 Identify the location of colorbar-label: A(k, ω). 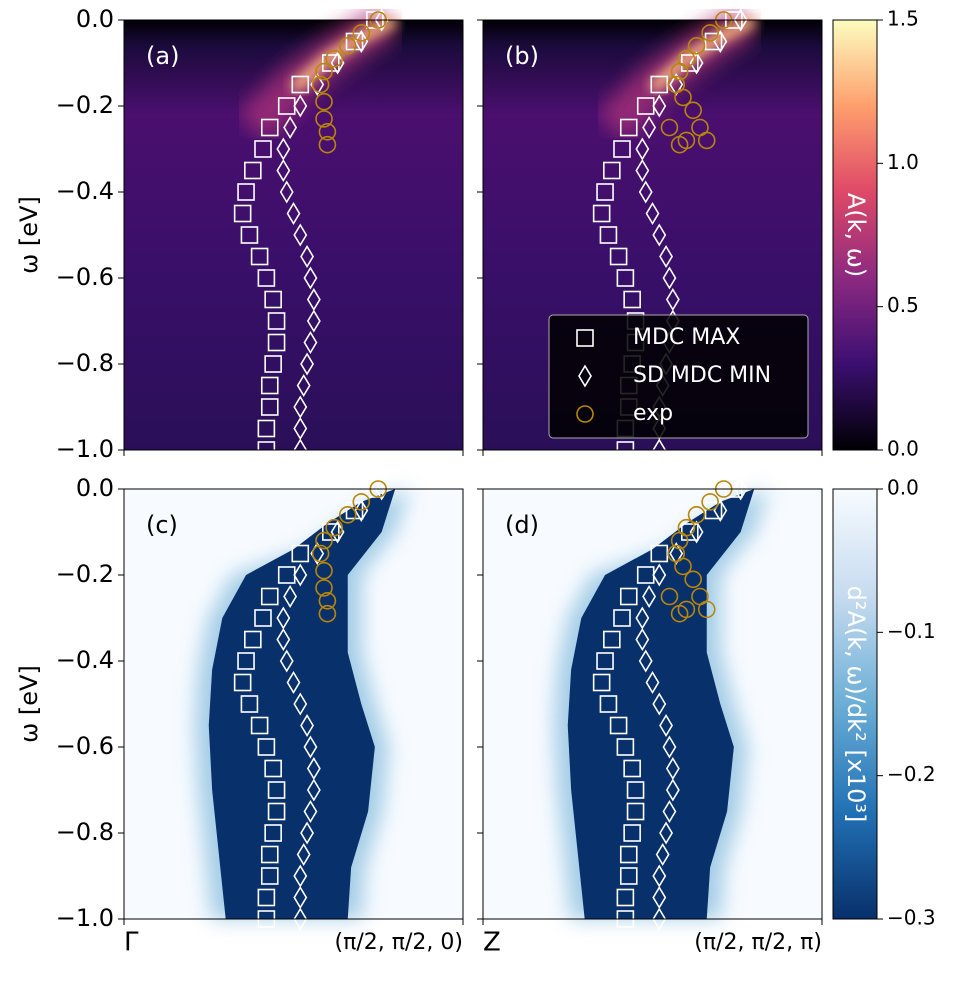
(856, 235).